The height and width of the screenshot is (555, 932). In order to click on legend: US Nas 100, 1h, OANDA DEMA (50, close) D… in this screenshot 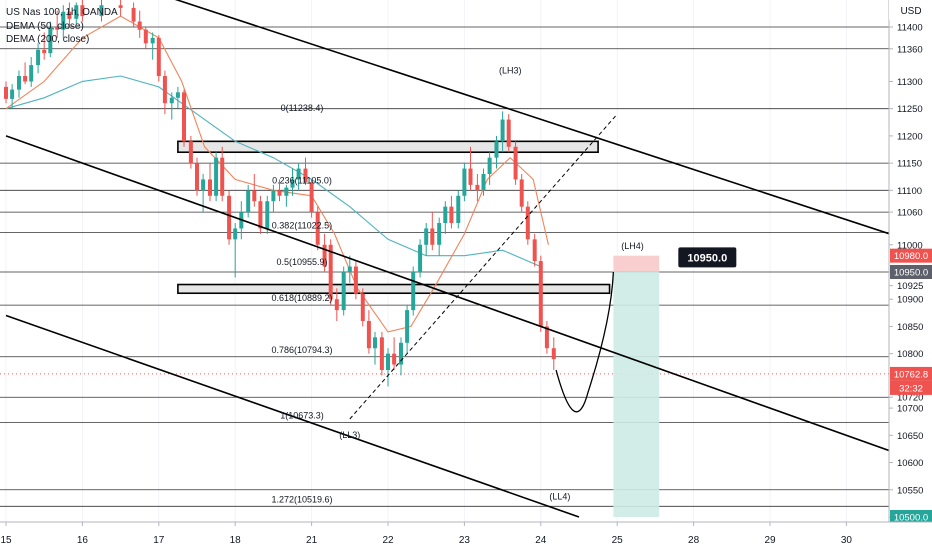, I will do `click(62, 26)`.